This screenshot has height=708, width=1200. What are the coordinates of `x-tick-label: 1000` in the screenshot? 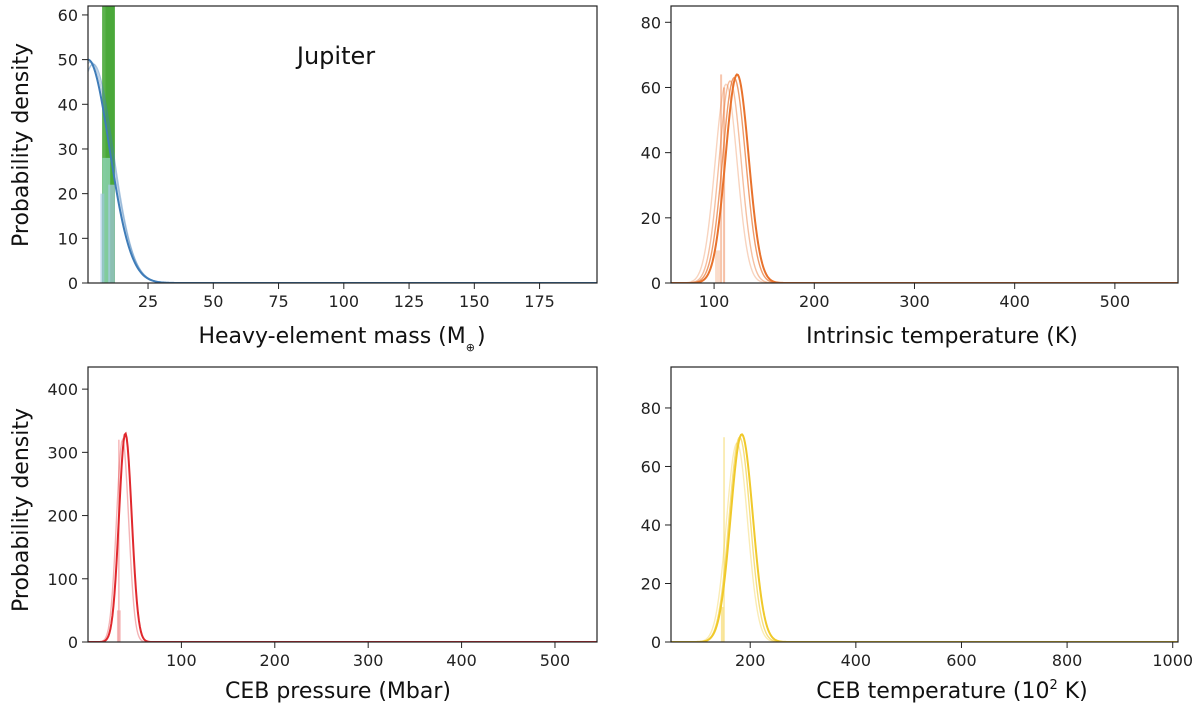 It's located at (1172, 660).